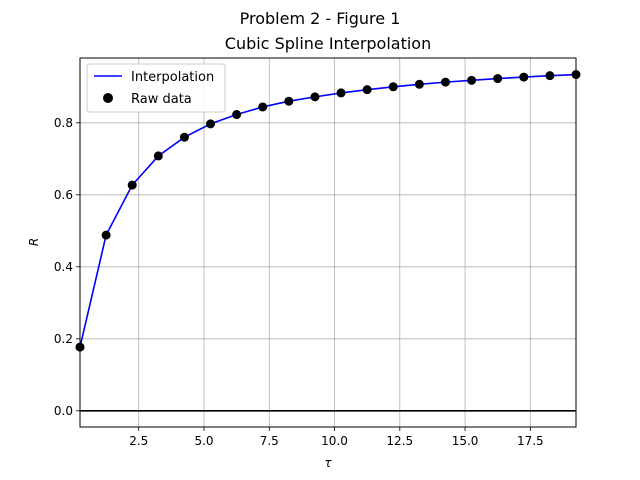 This screenshot has height=480, width=640. I want to click on chart-title: Cubic Spline Interpolation, so click(328, 43).